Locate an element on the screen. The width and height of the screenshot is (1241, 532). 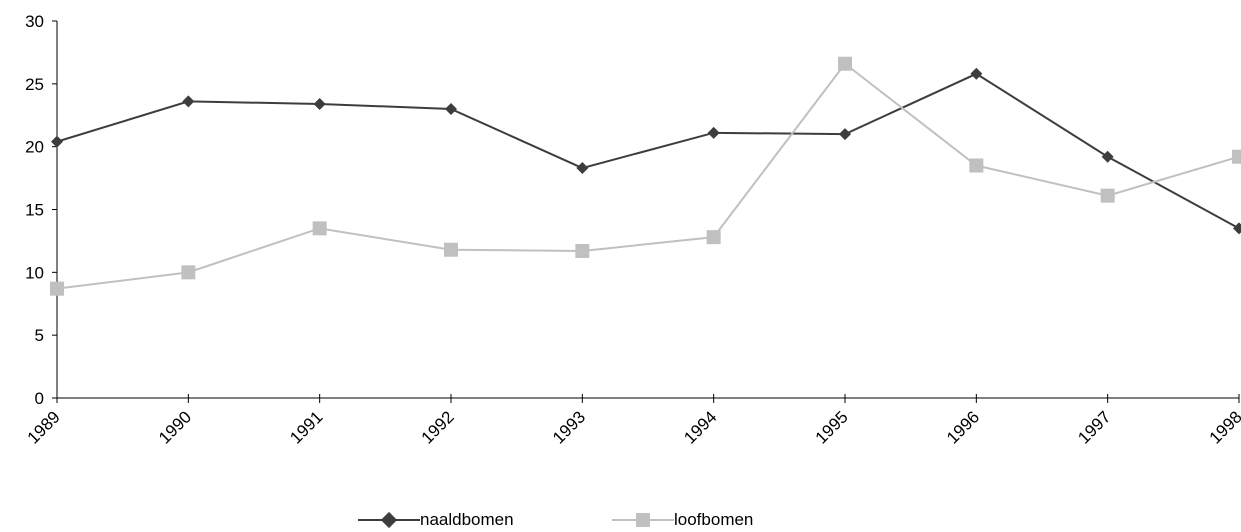
legend-swatch-naaldbomen is located at coordinates (389, 520).